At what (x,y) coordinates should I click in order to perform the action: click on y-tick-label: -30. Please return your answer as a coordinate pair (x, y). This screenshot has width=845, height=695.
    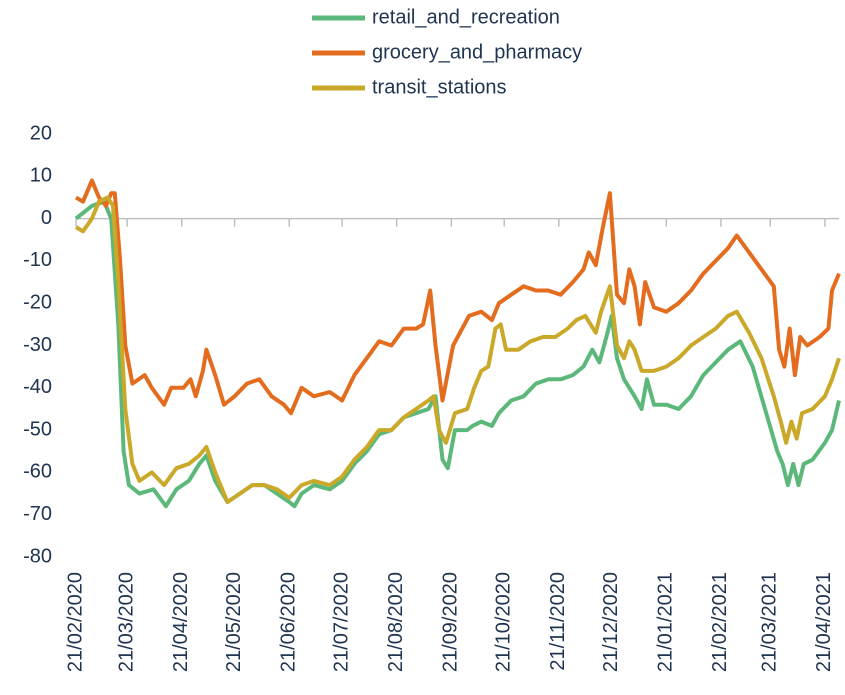
    Looking at the image, I should click on (37, 345).